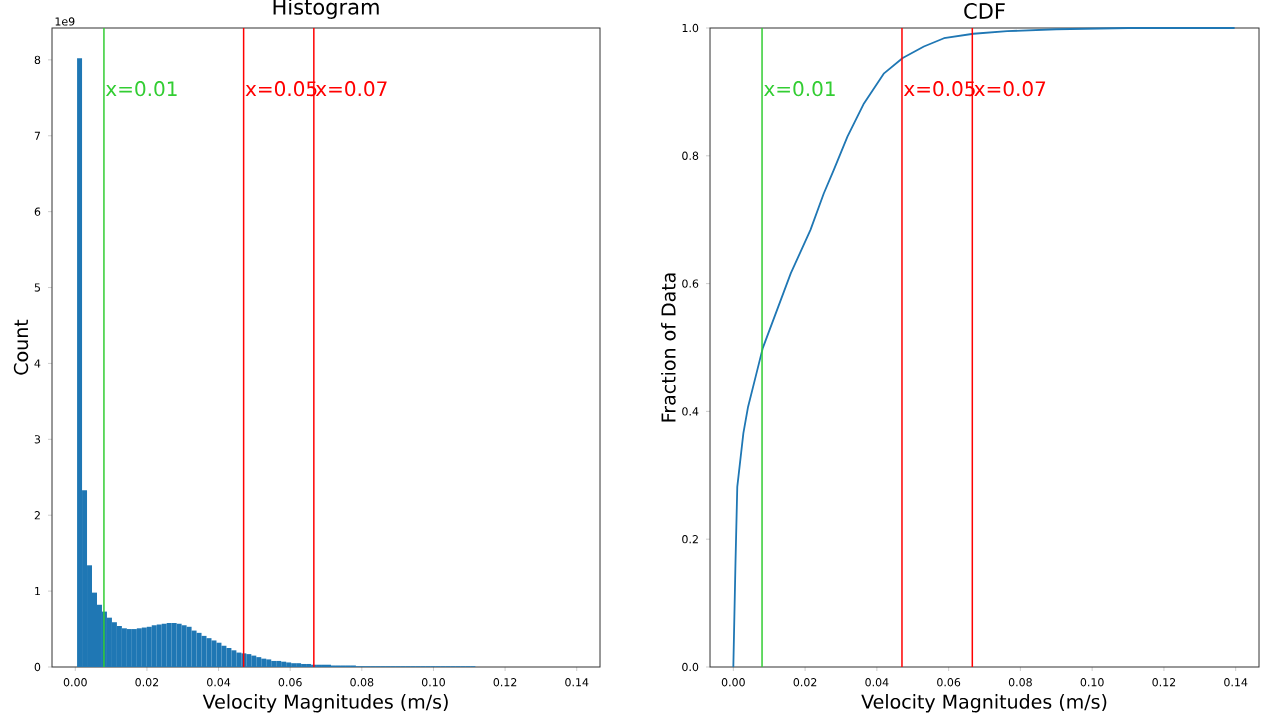 The image size is (1263, 719). Describe the element at coordinates (690, 411) in the screenshot. I see `y-tick-label: 0.4` at that location.